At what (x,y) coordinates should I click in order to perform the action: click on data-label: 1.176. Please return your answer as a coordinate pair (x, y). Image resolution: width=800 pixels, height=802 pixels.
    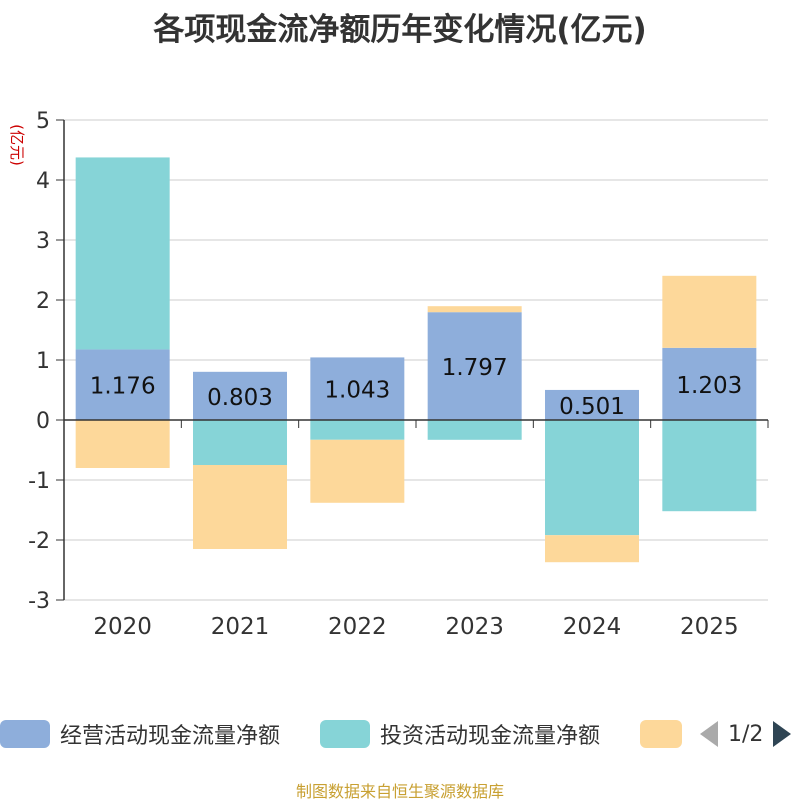
    Looking at the image, I should click on (123, 387).